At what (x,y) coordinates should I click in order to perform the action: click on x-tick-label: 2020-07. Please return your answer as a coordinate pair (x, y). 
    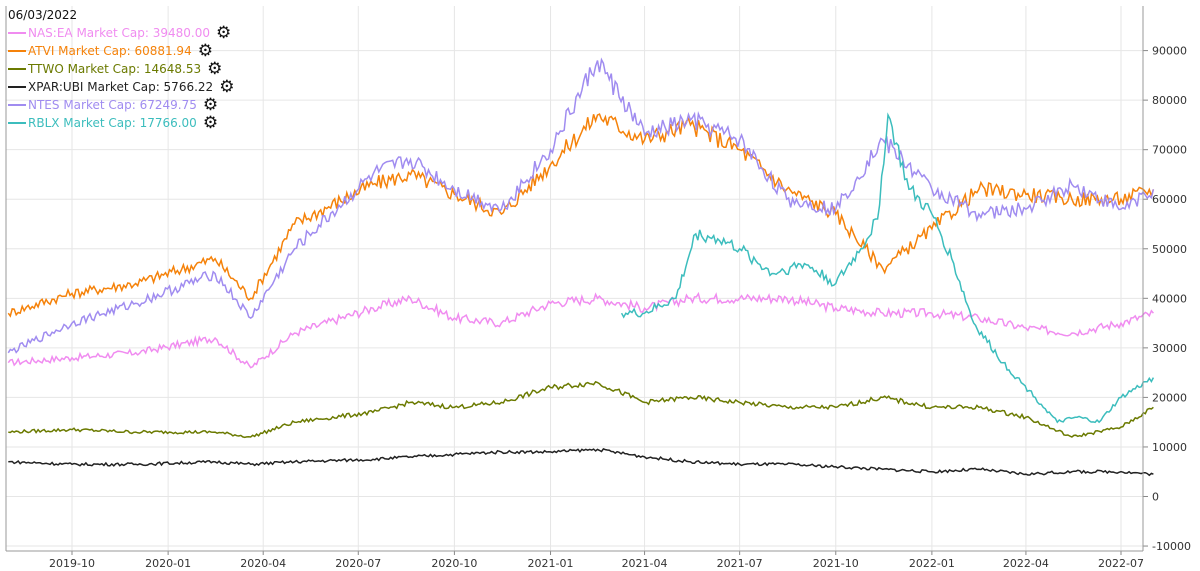
    Looking at the image, I should click on (358, 563).